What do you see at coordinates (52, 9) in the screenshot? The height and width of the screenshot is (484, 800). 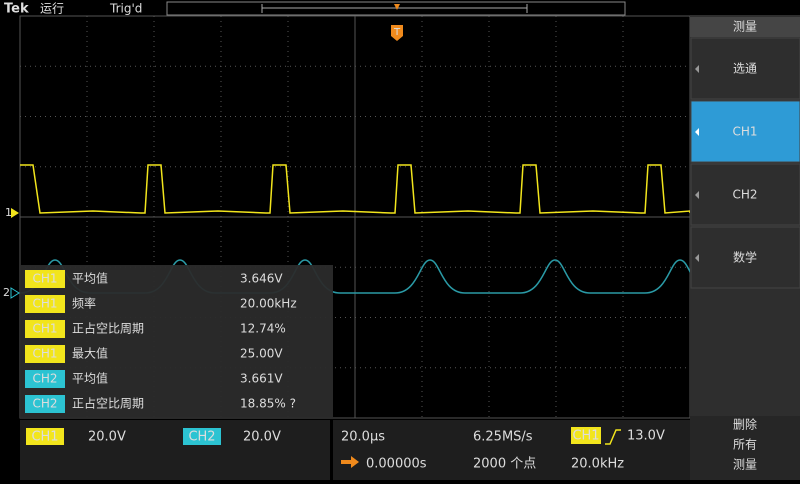 I see `run-status: 运行` at bounding box center [52, 9].